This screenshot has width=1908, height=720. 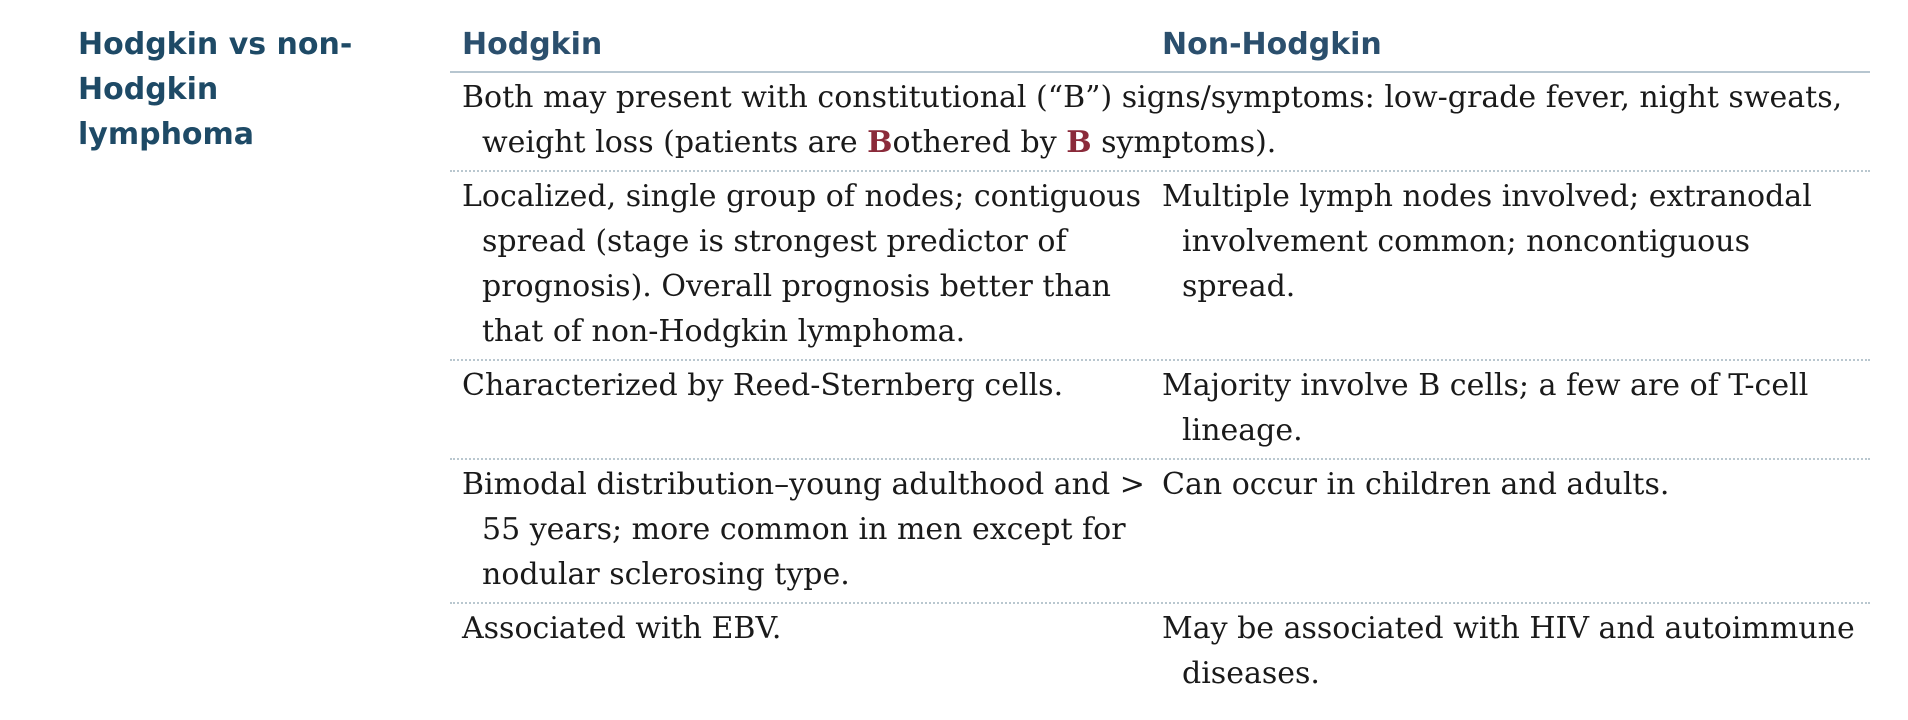 What do you see at coordinates (1079, 142) in the screenshot?
I see `emphasis-b-2: B` at bounding box center [1079, 142].